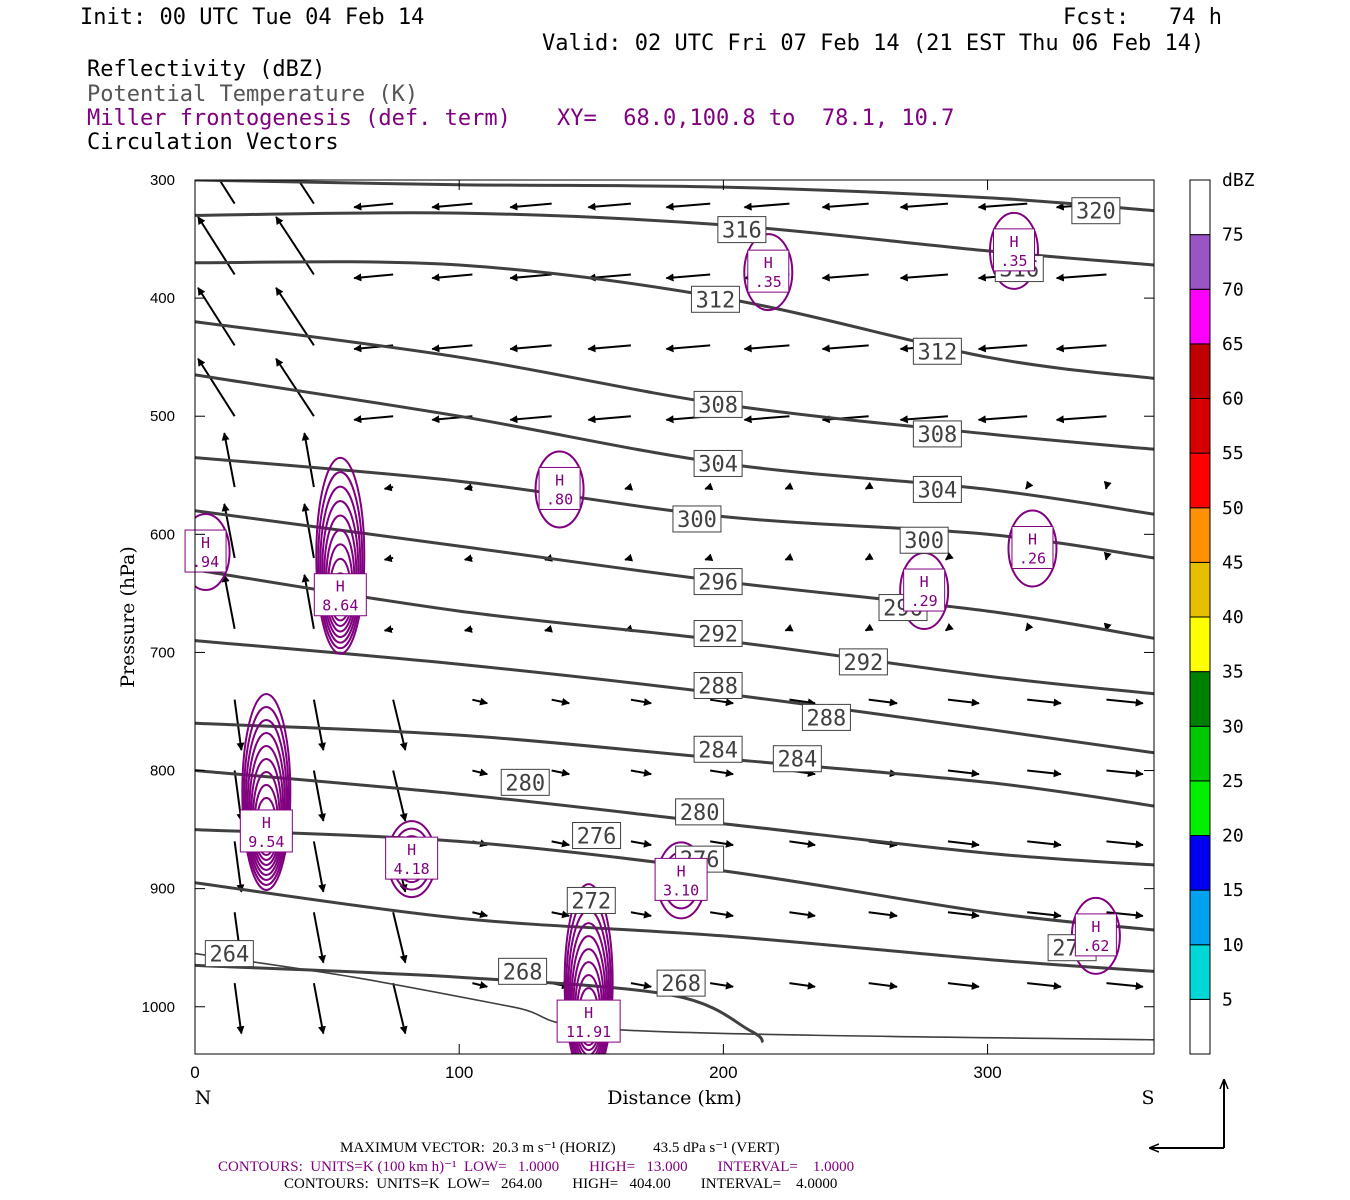  What do you see at coordinates (194, 1072) in the screenshot?
I see `x-tick-label: 0` at bounding box center [194, 1072].